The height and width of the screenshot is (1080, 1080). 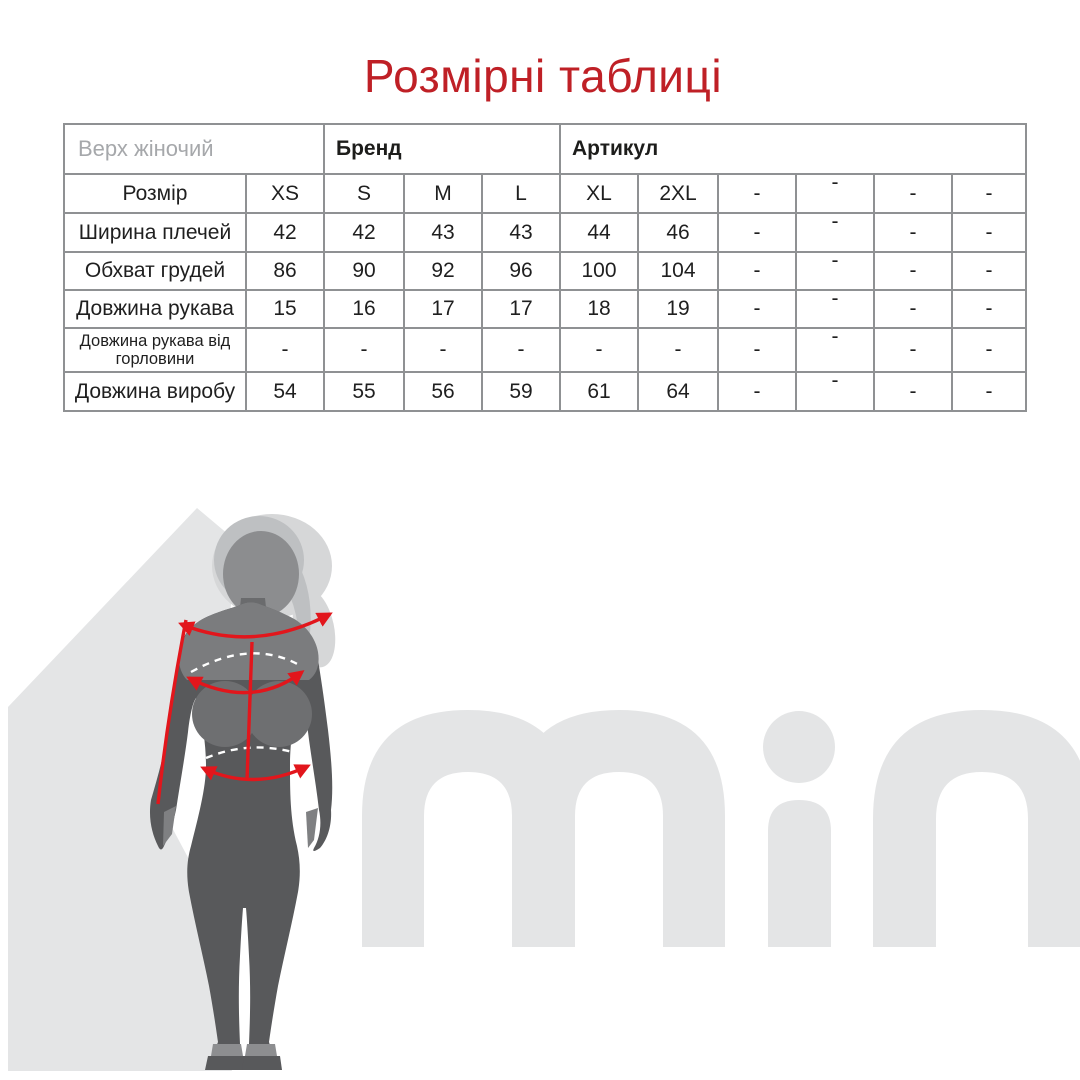 I want to click on value-cell: 96, so click(x=521, y=271).